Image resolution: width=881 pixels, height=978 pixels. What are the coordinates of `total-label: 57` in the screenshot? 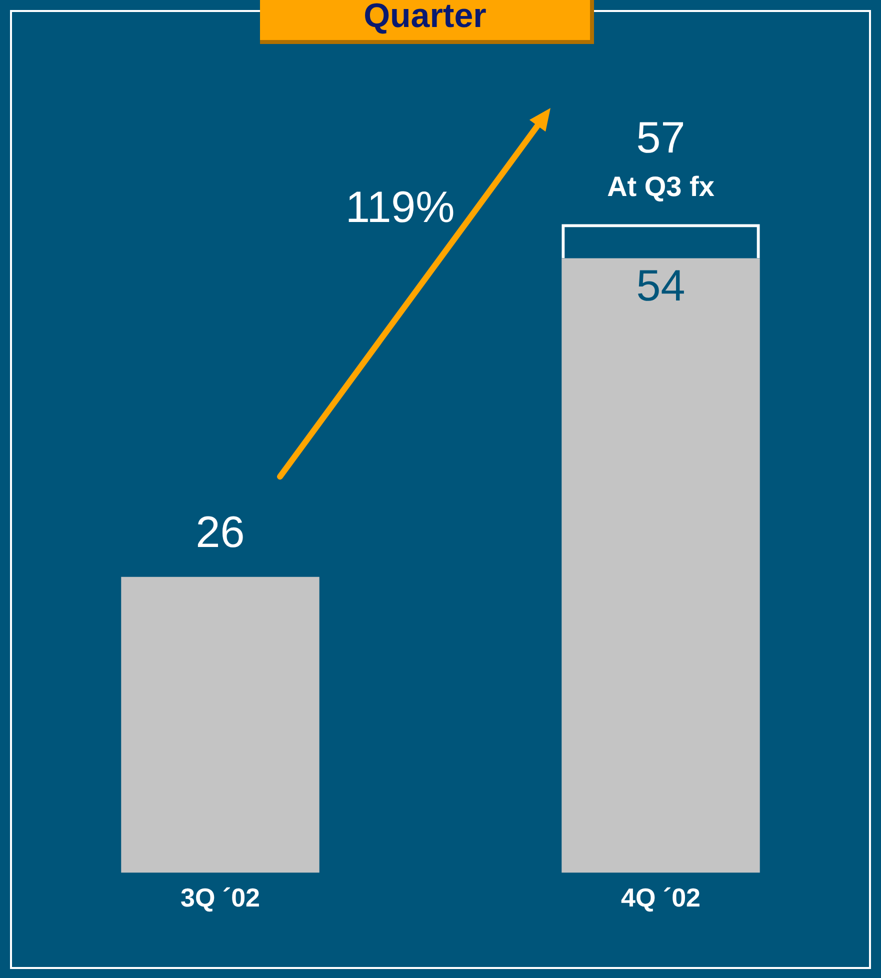 It's located at (661, 137).